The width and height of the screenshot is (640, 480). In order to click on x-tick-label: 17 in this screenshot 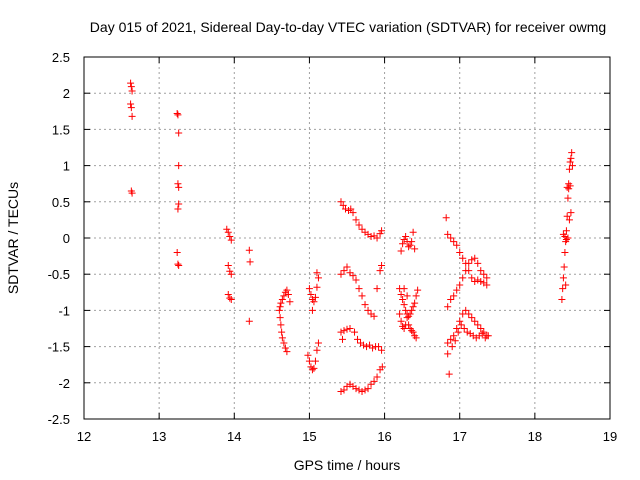, I will do `click(459, 436)`.